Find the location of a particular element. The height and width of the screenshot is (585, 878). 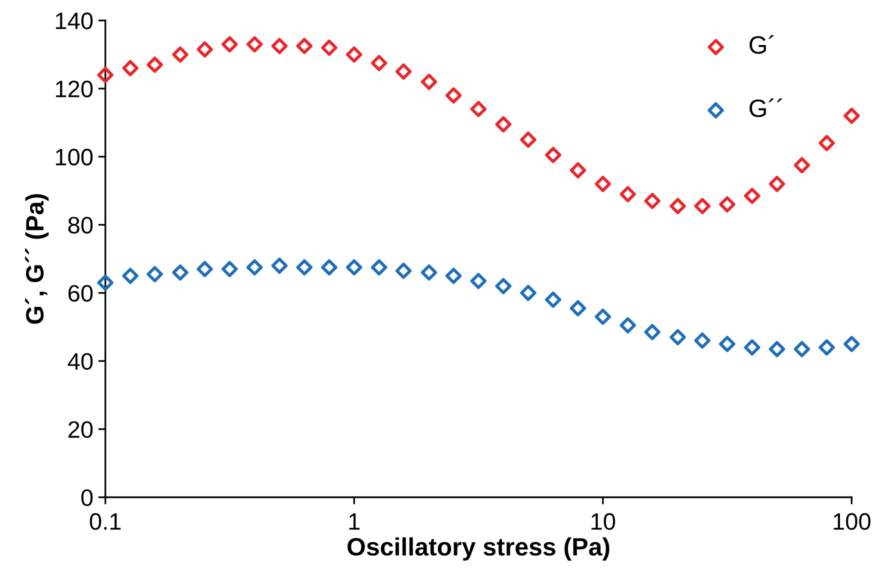

y-tick-label: 0 is located at coordinates (87, 497).